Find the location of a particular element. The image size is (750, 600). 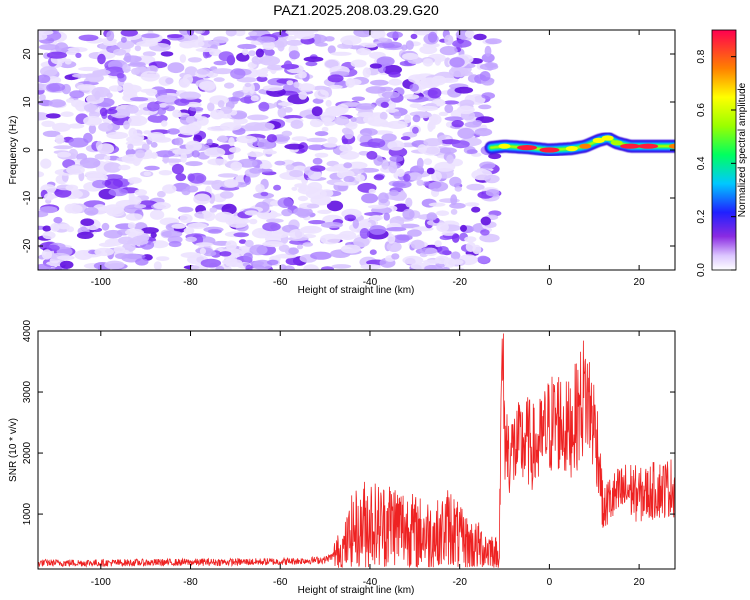

colorbar-ticks: 0.0 0.2 0.4 0.6 0.8 is located at coordinates (716, 163).